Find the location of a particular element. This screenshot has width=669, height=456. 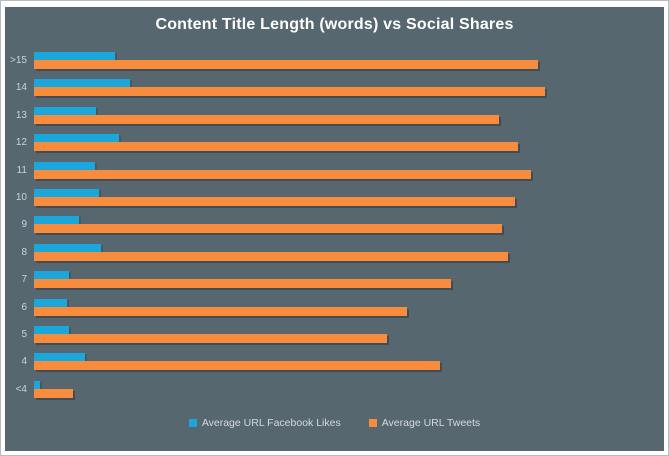

legend-label-facebook-likes: Average URL Facebook Likes is located at coordinates (271, 423).